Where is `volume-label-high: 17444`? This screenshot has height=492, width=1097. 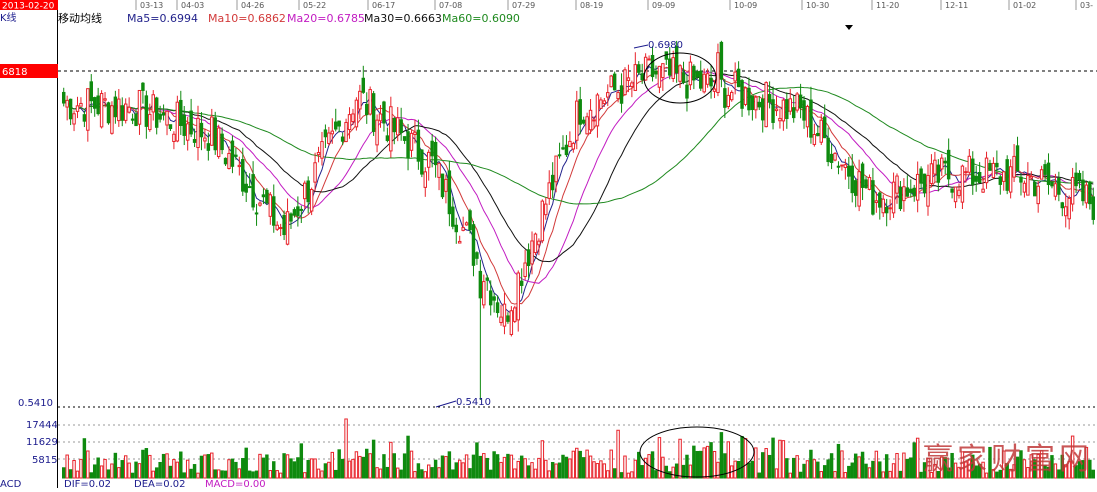 volume-label-high: 17444 is located at coordinates (42, 425).